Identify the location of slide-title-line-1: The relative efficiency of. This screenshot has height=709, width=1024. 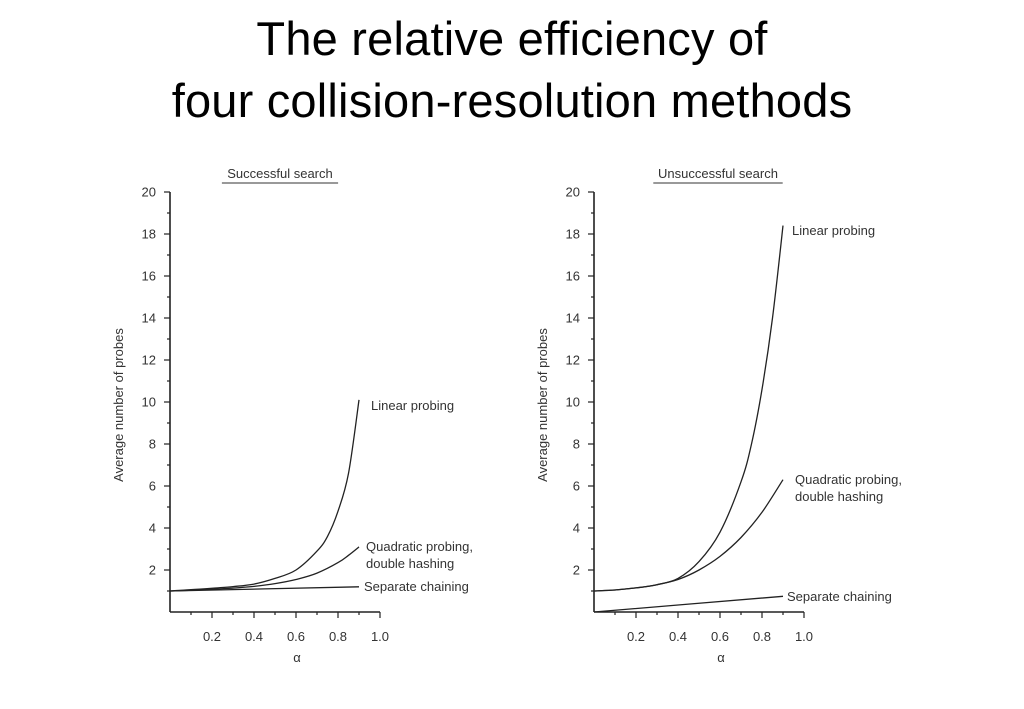
(512, 38).